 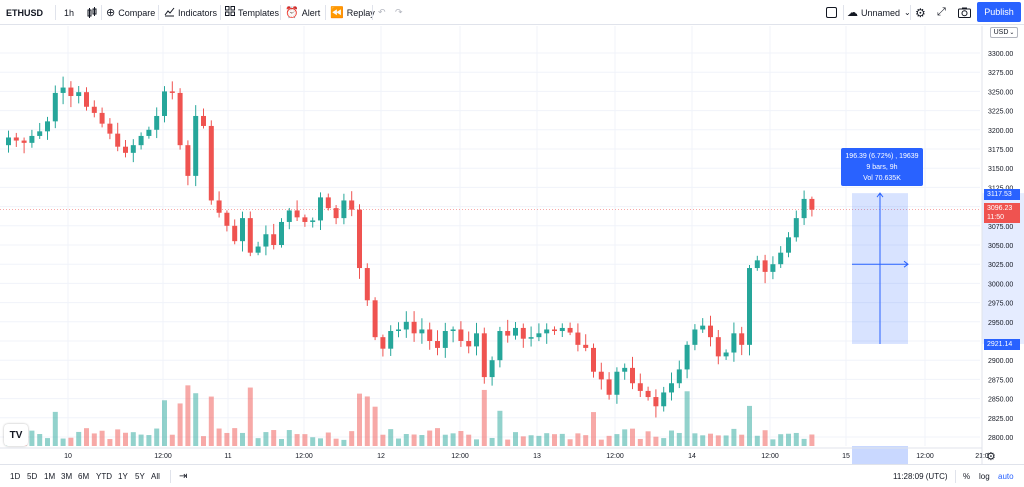 What do you see at coordinates (999, 12) in the screenshot?
I see `publish-button: Publish` at bounding box center [999, 12].